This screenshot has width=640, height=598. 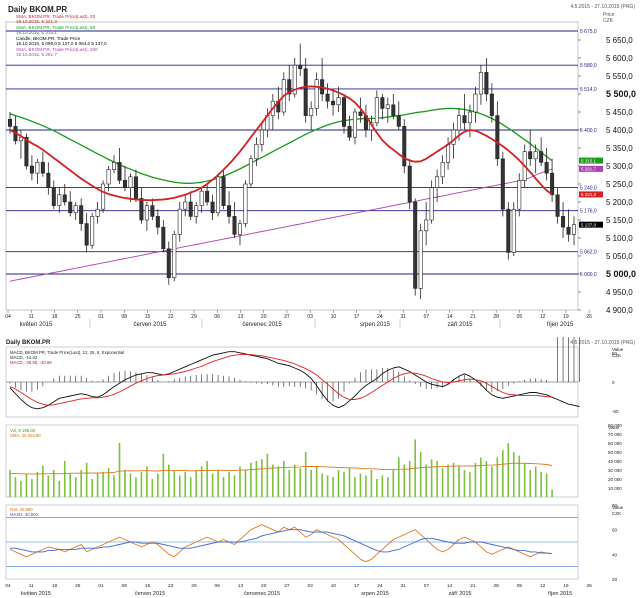 What do you see at coordinates (281, 145) in the screenshot?
I see `sma50-line` at bounding box center [281, 145].